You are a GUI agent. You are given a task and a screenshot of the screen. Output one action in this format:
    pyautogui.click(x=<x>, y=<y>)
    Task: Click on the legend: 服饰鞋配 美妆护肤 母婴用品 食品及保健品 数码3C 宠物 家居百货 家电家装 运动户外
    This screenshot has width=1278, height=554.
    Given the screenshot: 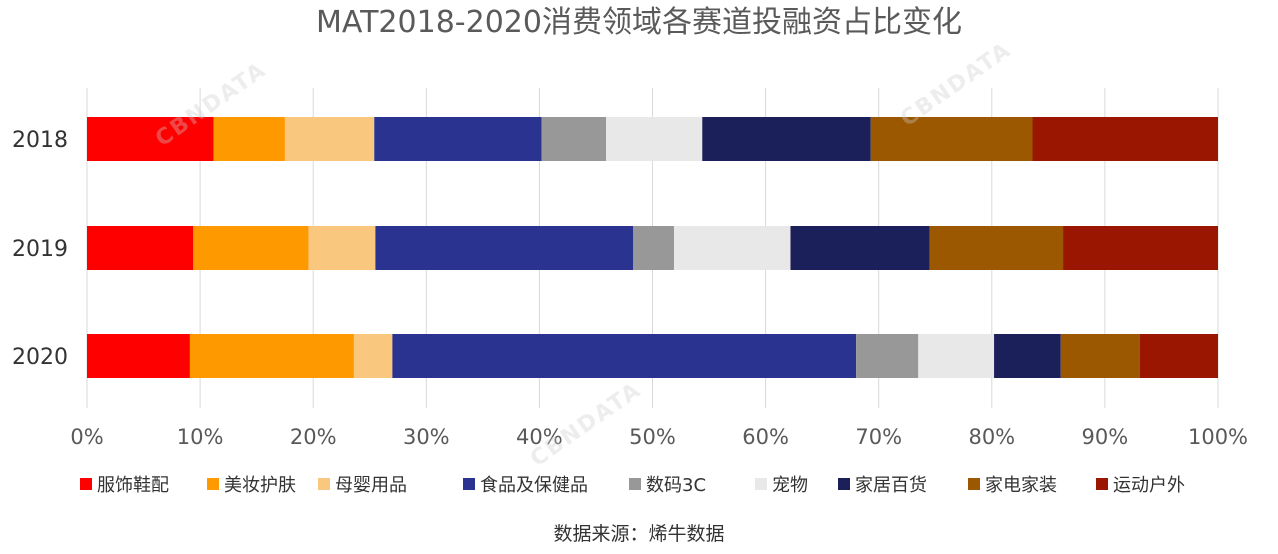 What is the action you would take?
    pyautogui.click(x=632, y=485)
    